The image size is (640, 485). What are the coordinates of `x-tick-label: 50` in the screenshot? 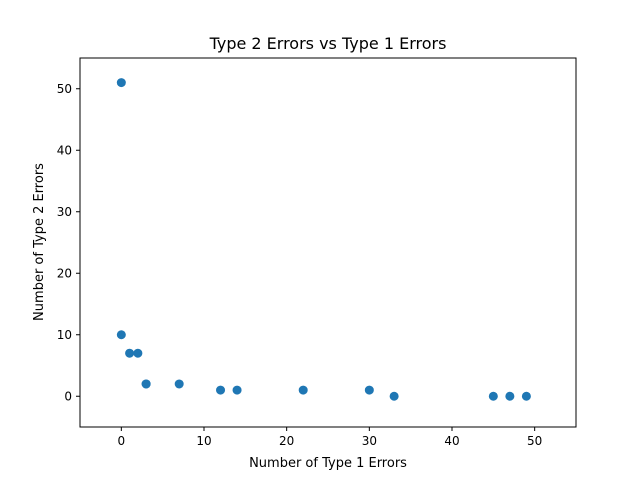 It's located at (534, 441).